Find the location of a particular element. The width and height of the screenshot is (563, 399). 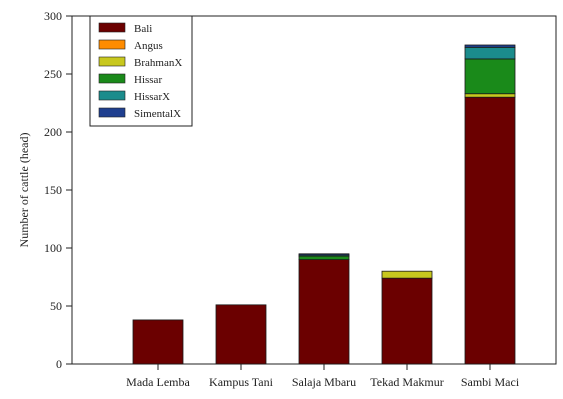

x-tick-label: Tekad Makmur is located at coordinates (406, 382).